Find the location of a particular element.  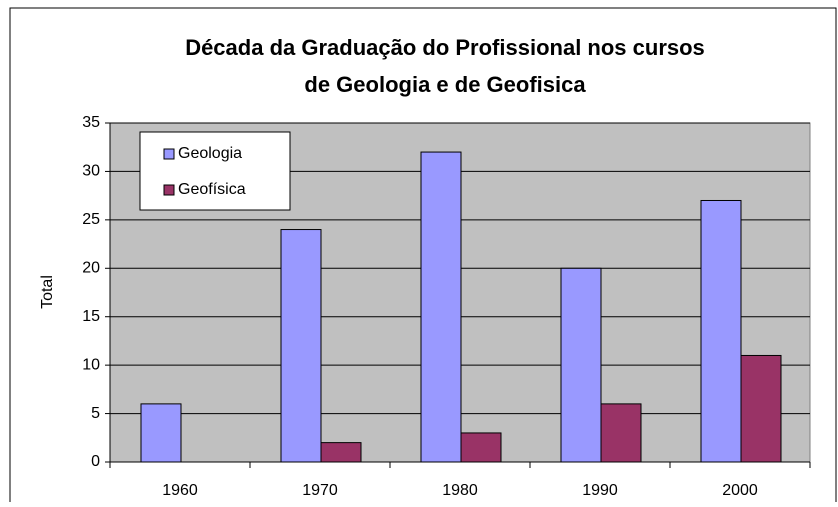

y-axis-label: Total is located at coordinates (47, 292).